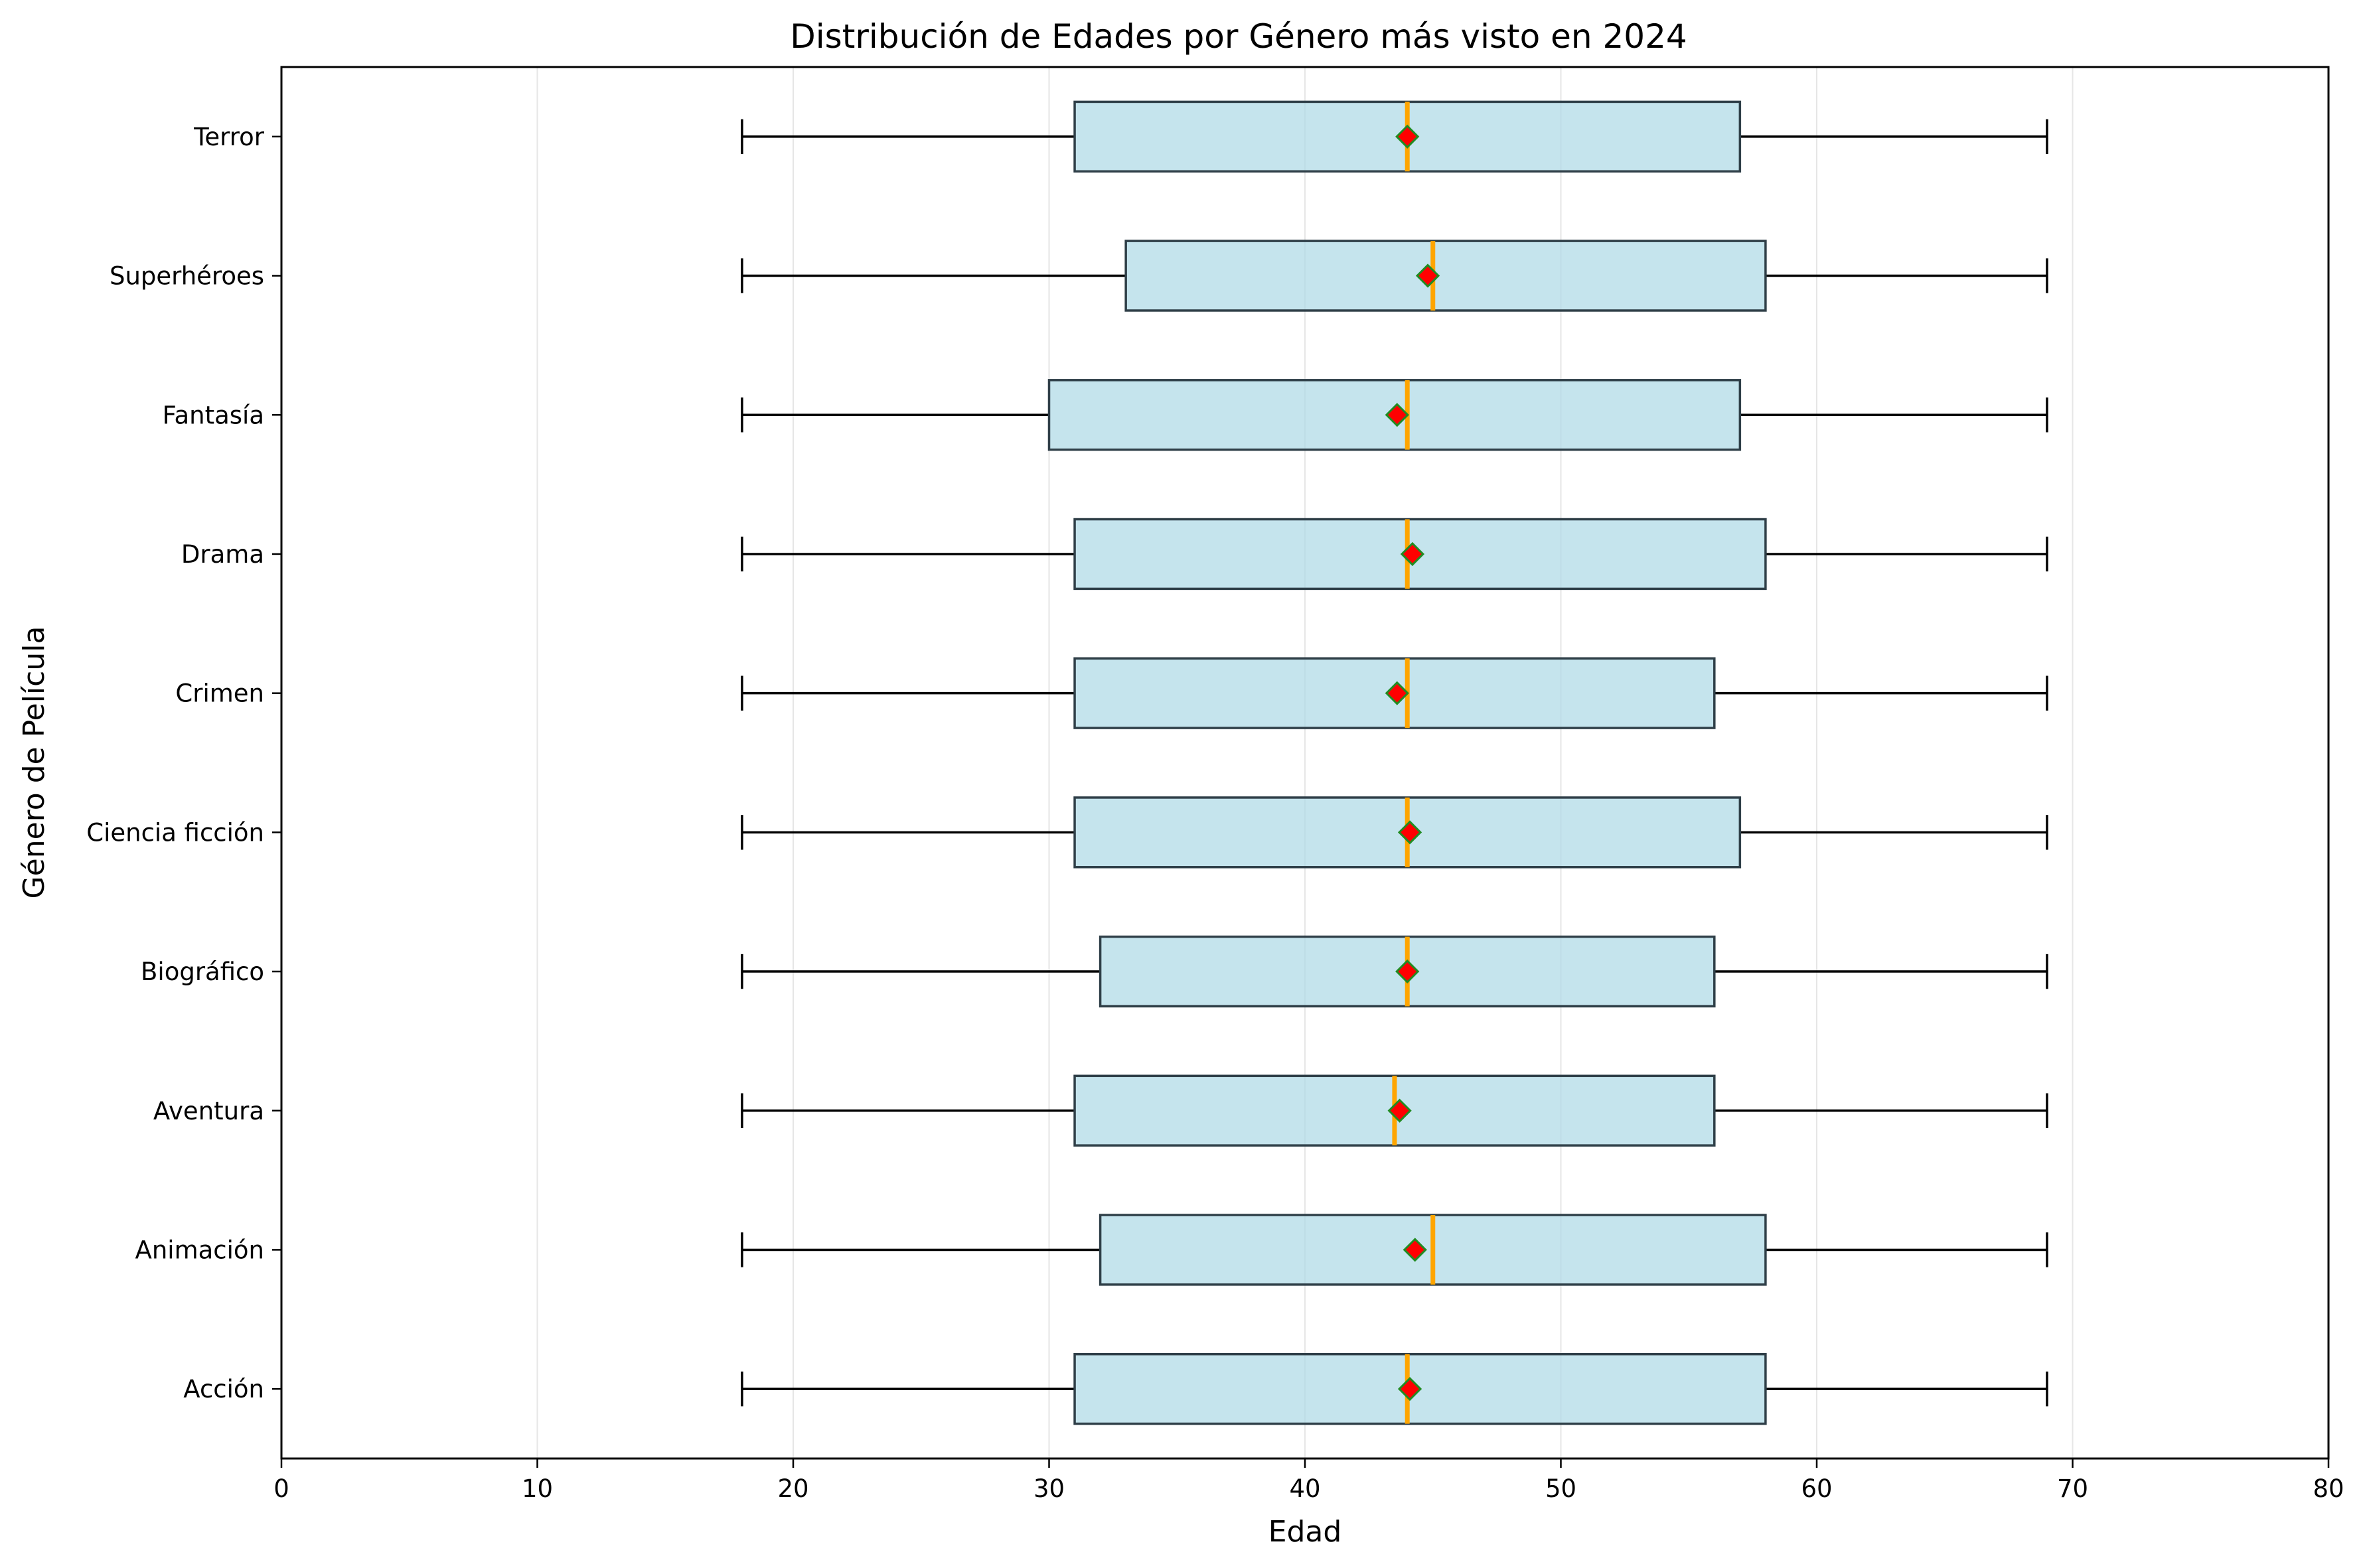 The height and width of the screenshot is (1568, 2365). Describe the element at coordinates (2328, 1488) in the screenshot. I see `x-tick-label: 80` at that location.